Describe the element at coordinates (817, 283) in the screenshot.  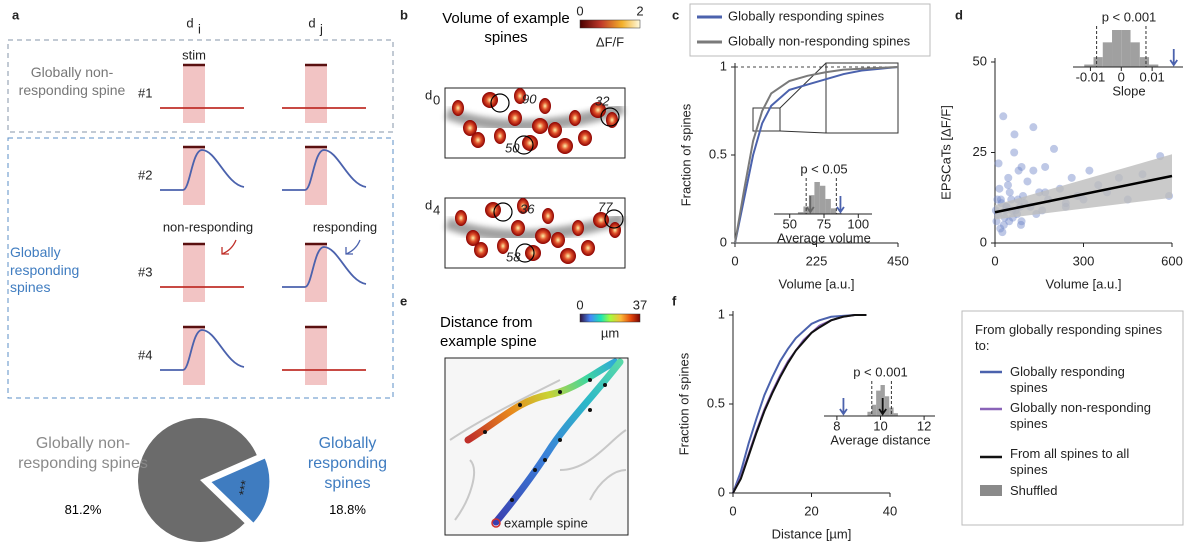
I see `x-axis-label: Volume [a.u.]` at that location.